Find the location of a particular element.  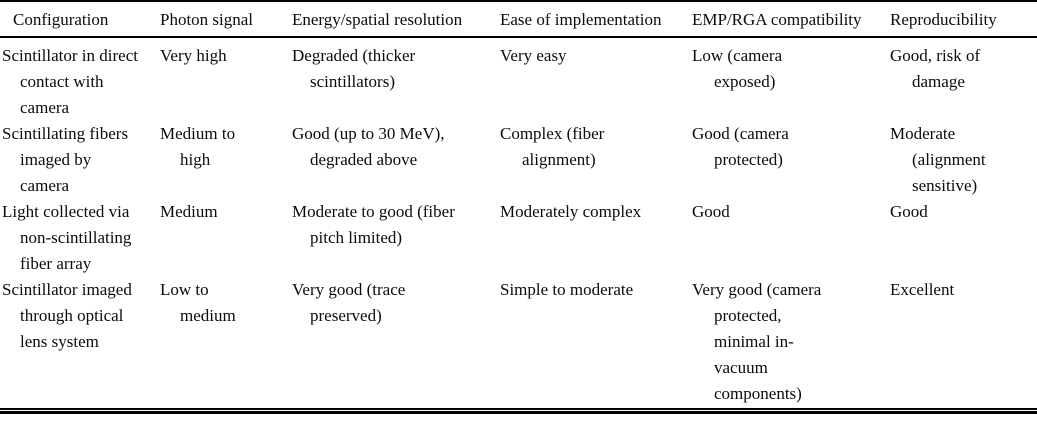

cell-photon-signal: Low to medium is located at coordinates (198, 302).